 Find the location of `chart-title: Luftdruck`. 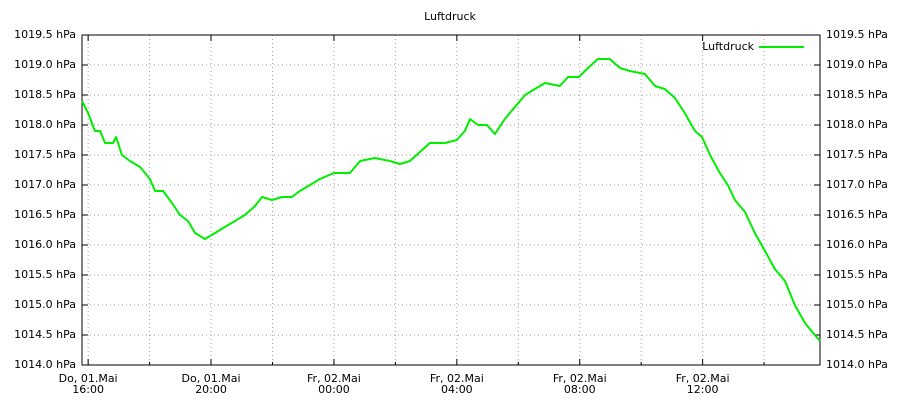

chart-title: Luftdruck is located at coordinates (450, 16).